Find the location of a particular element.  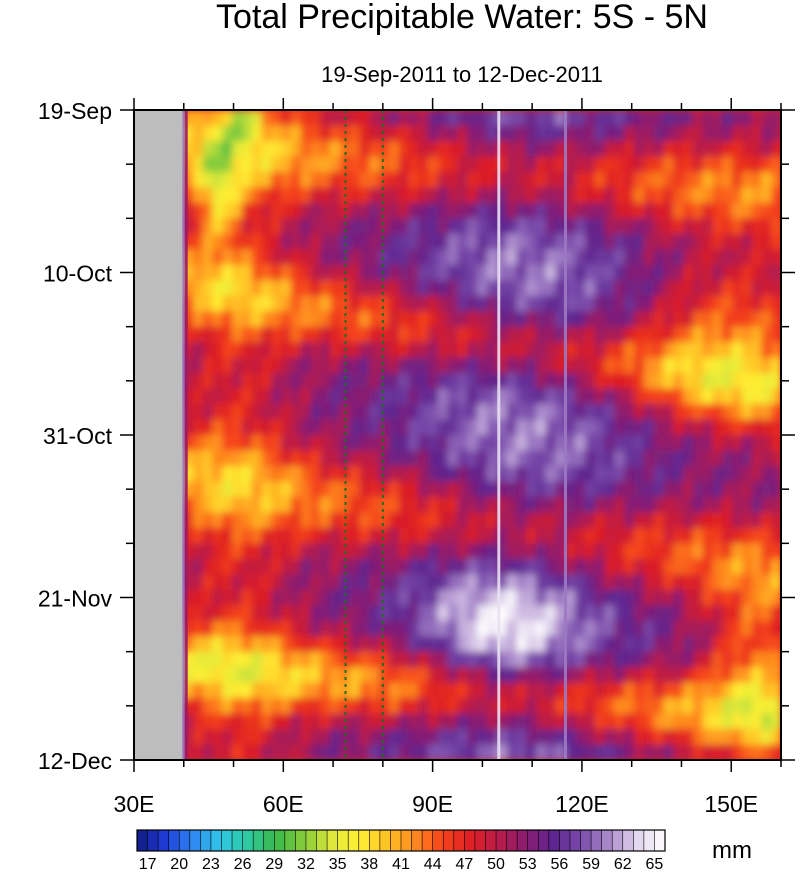

x-tick-label: 150E is located at coordinates (731, 804).